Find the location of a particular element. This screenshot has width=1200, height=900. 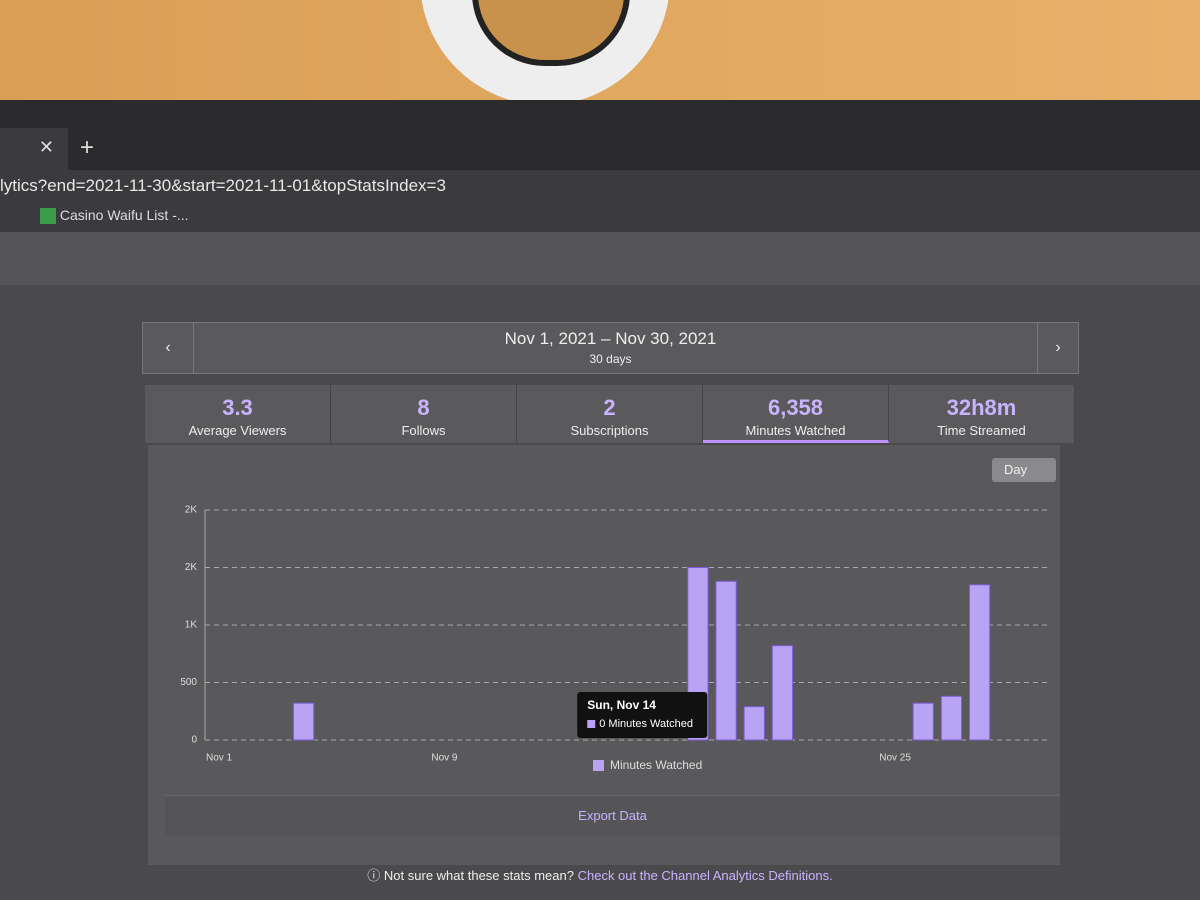

tab-close: ✕ is located at coordinates (34, 149).